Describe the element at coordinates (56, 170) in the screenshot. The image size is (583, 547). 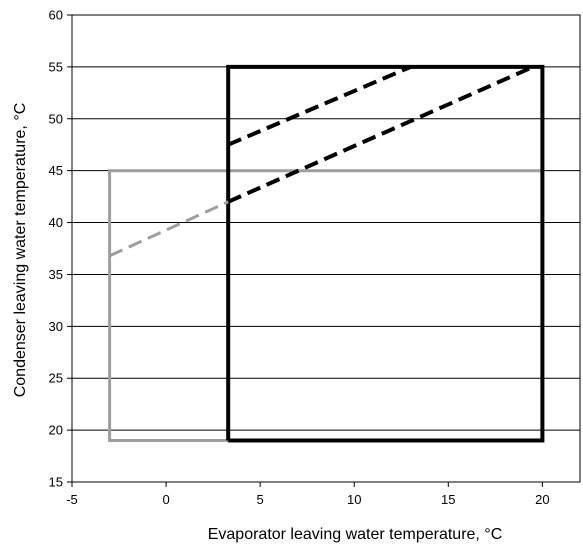
I see `y-tick-label: 45` at that location.